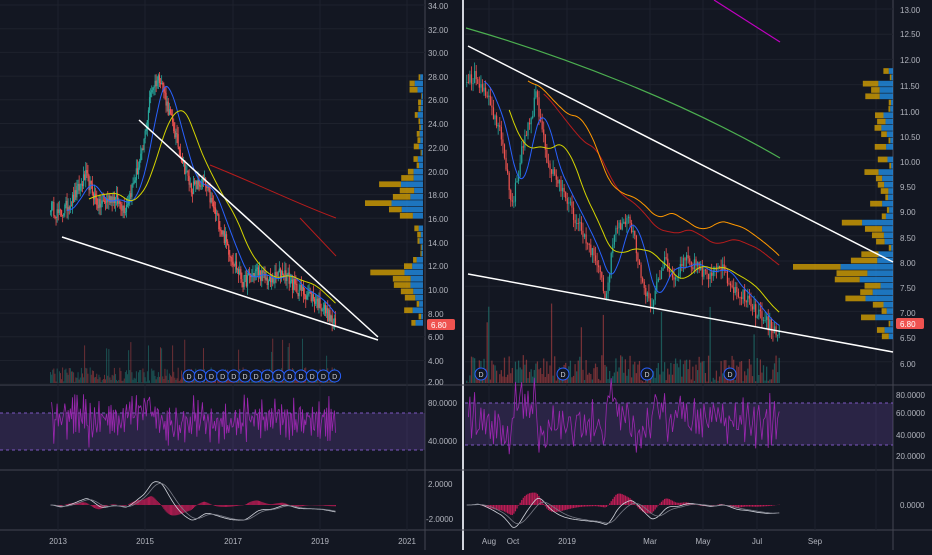 This screenshot has width=932, height=555. Describe the element at coordinates (908, 263) in the screenshot. I see `right-price-tick: 8.00` at that location.